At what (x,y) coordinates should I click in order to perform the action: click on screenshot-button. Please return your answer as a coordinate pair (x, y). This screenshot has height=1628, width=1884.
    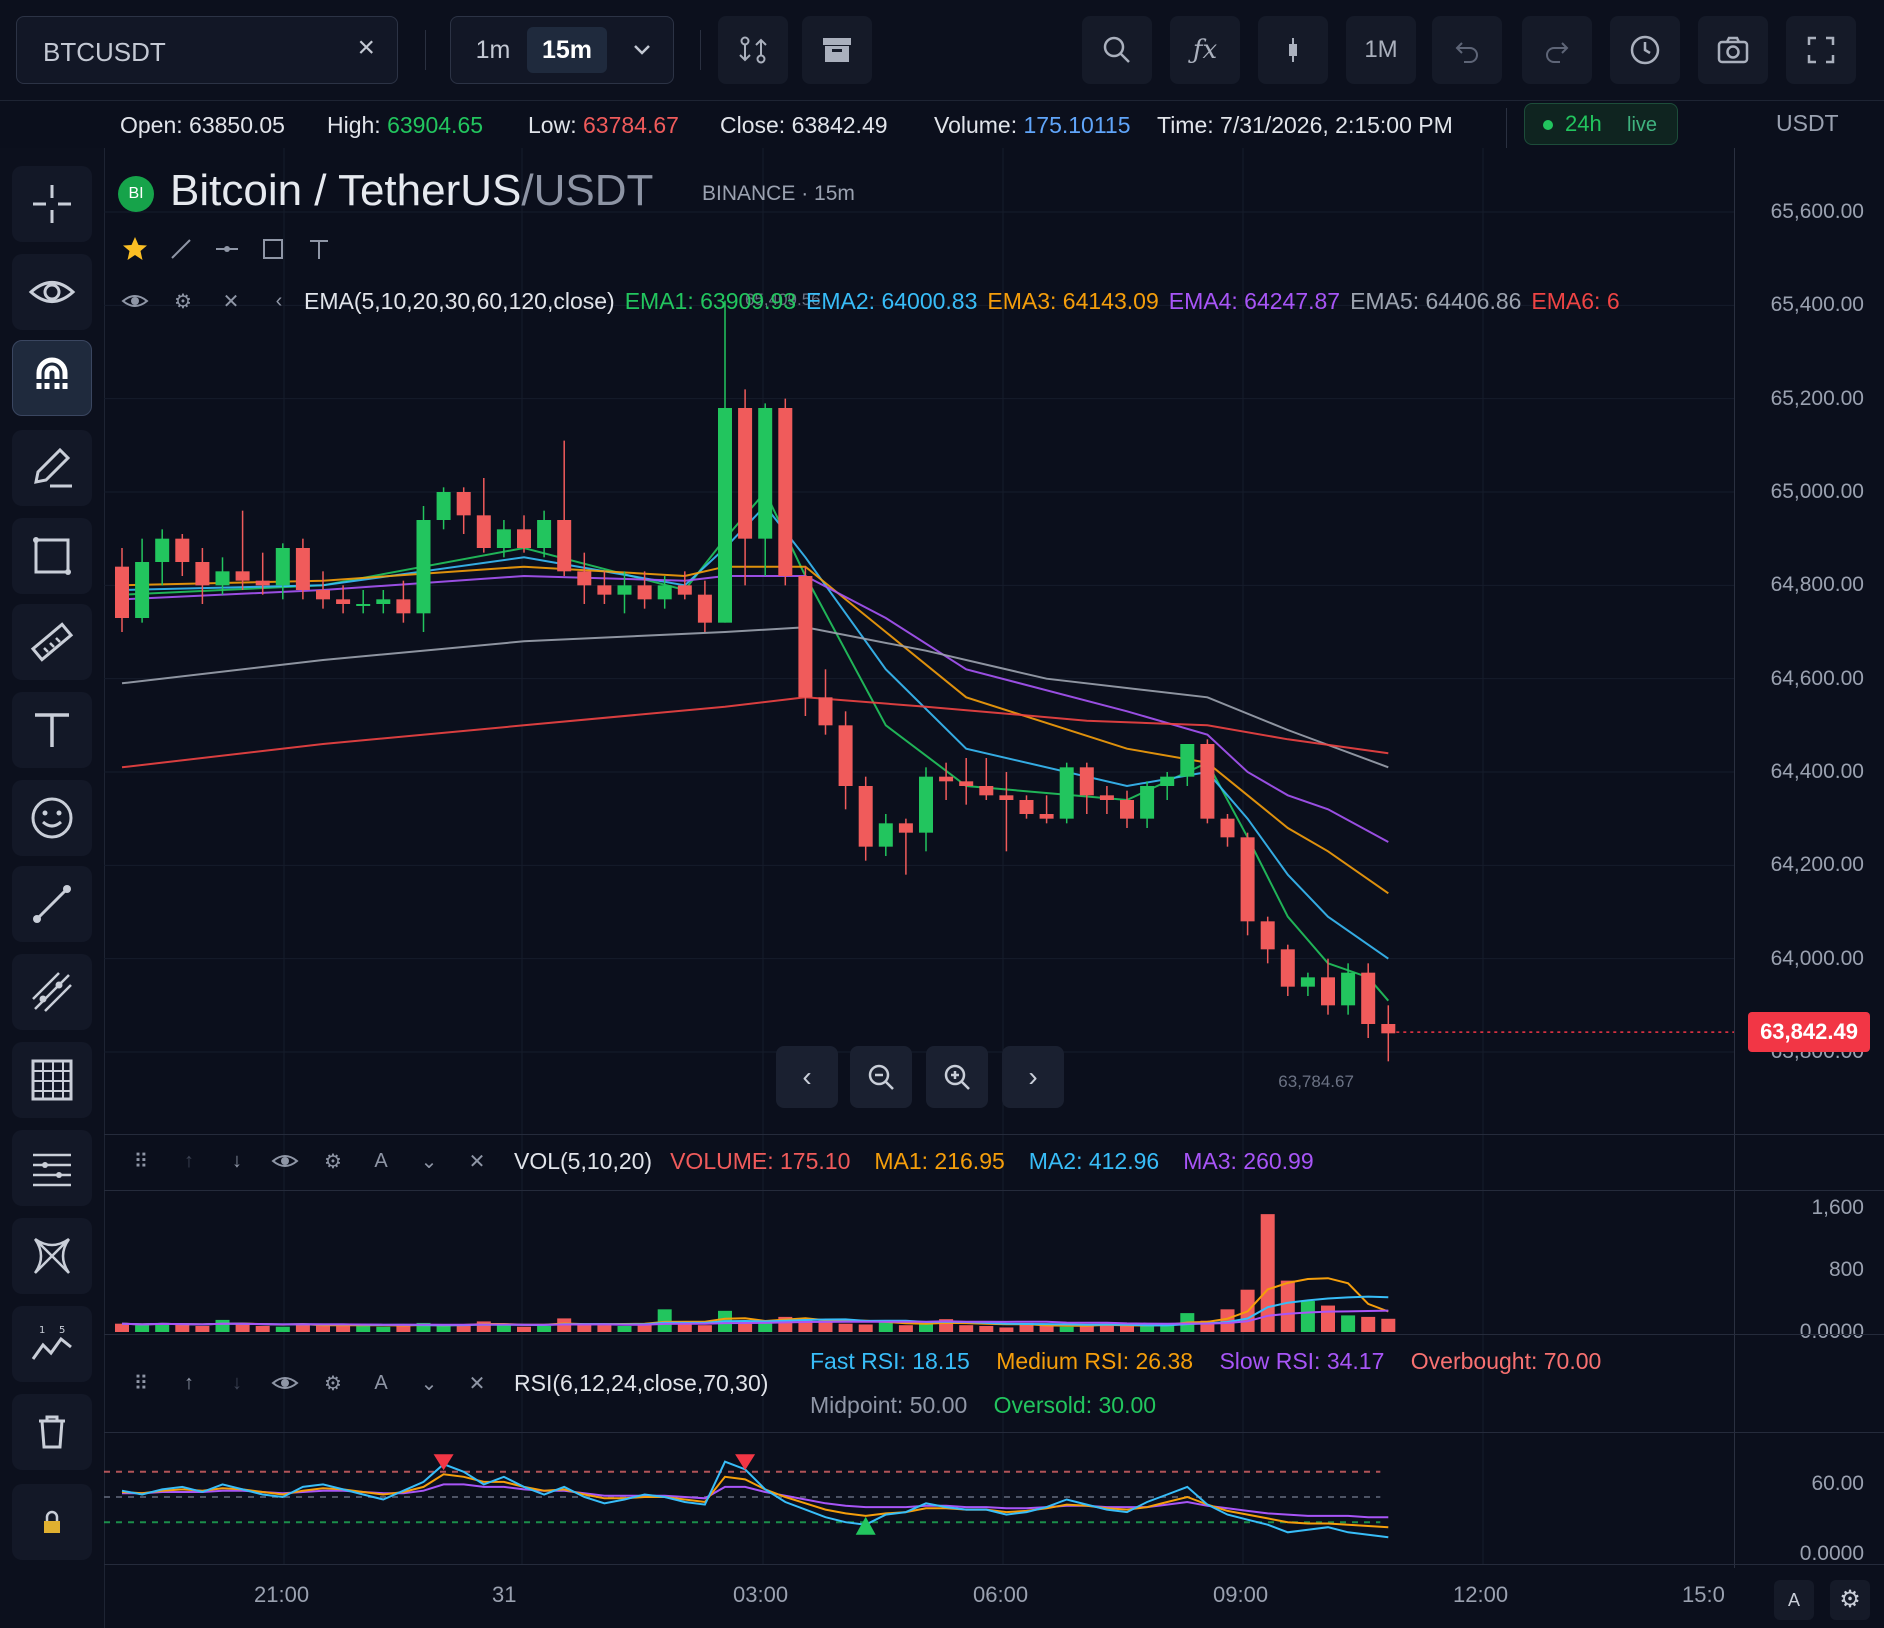
    Looking at the image, I should click on (1733, 50).